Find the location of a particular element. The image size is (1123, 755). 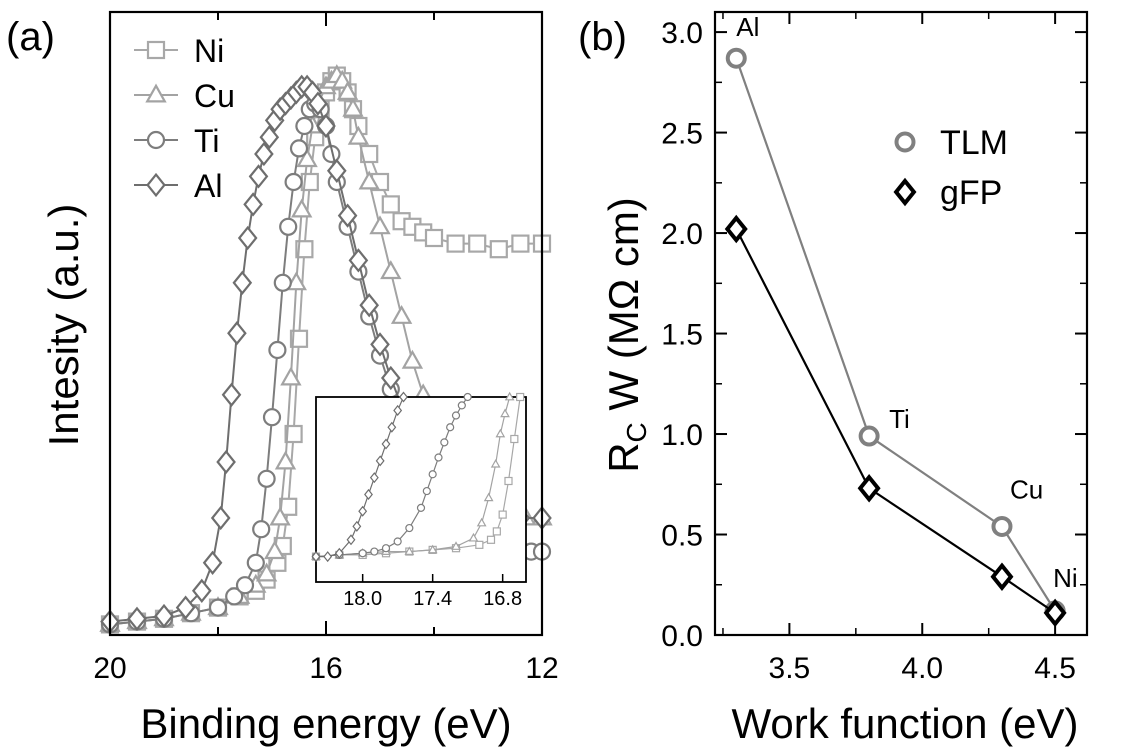

y-tick-label: 1.0 is located at coordinates (682, 435).